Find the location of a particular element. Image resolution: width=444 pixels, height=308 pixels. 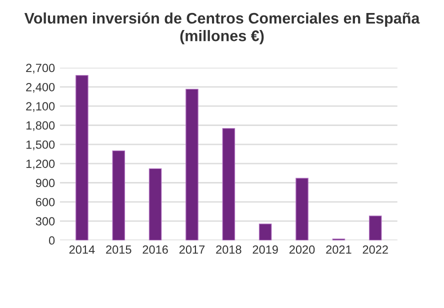

y-tick-label: 2,400 is located at coordinates (40, 87).